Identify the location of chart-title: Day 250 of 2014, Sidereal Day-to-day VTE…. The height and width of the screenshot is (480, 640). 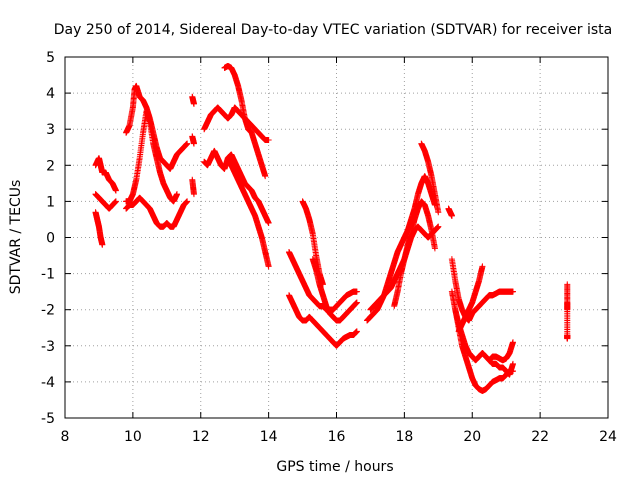
(333, 30).